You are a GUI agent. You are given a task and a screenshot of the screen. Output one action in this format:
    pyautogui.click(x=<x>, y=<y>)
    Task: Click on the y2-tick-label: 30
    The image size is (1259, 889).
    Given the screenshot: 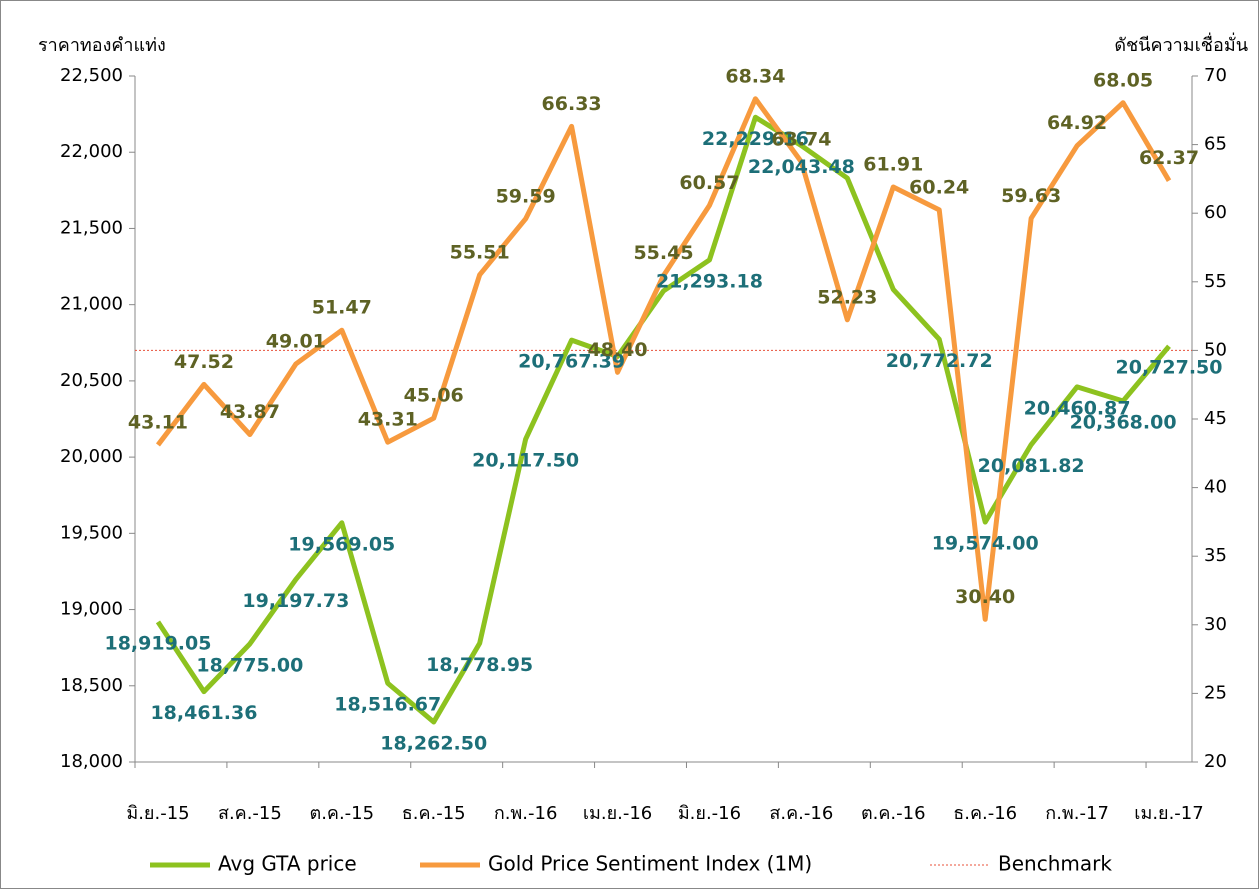 What is the action you would take?
    pyautogui.click(x=1215, y=624)
    